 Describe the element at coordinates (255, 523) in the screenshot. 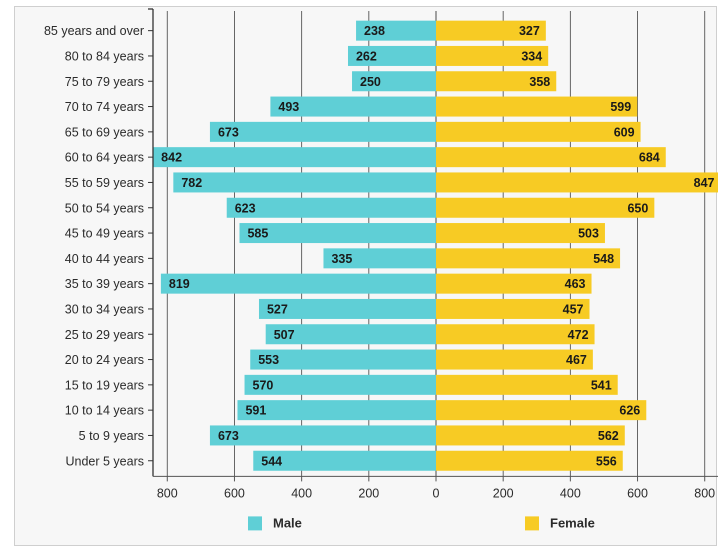

I see `legend-male-swatch` at that location.